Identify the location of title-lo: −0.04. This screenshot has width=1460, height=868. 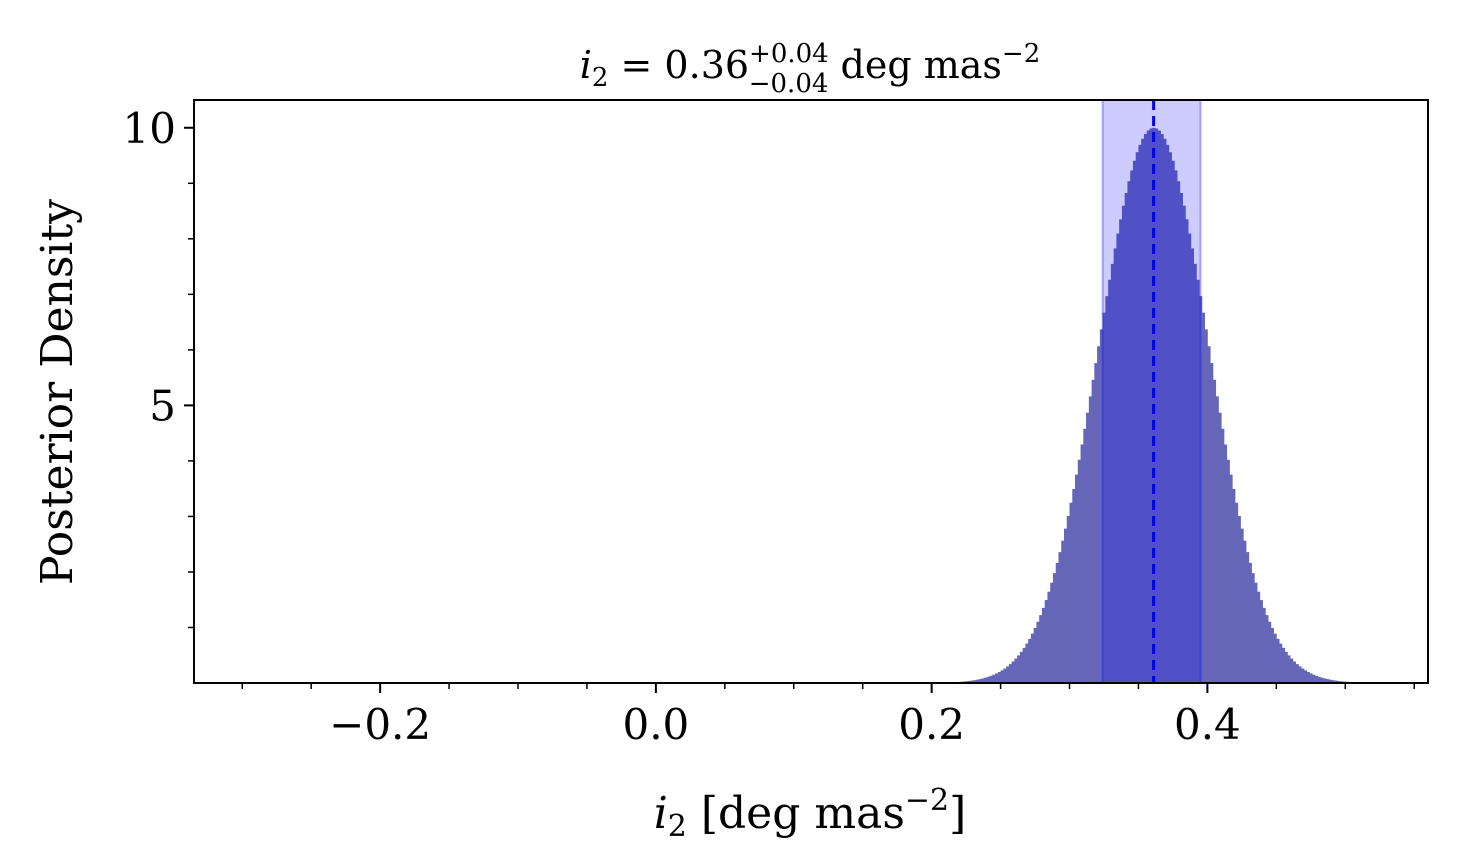
(789, 84).